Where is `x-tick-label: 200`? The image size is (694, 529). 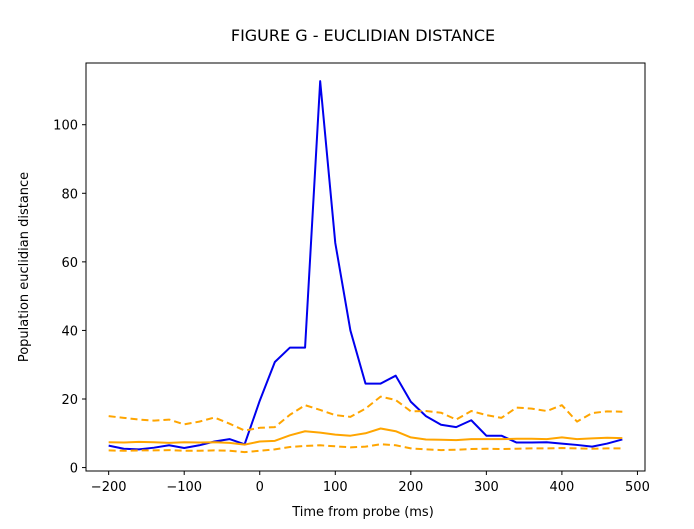
x-tick-label: 200 is located at coordinates (410, 487).